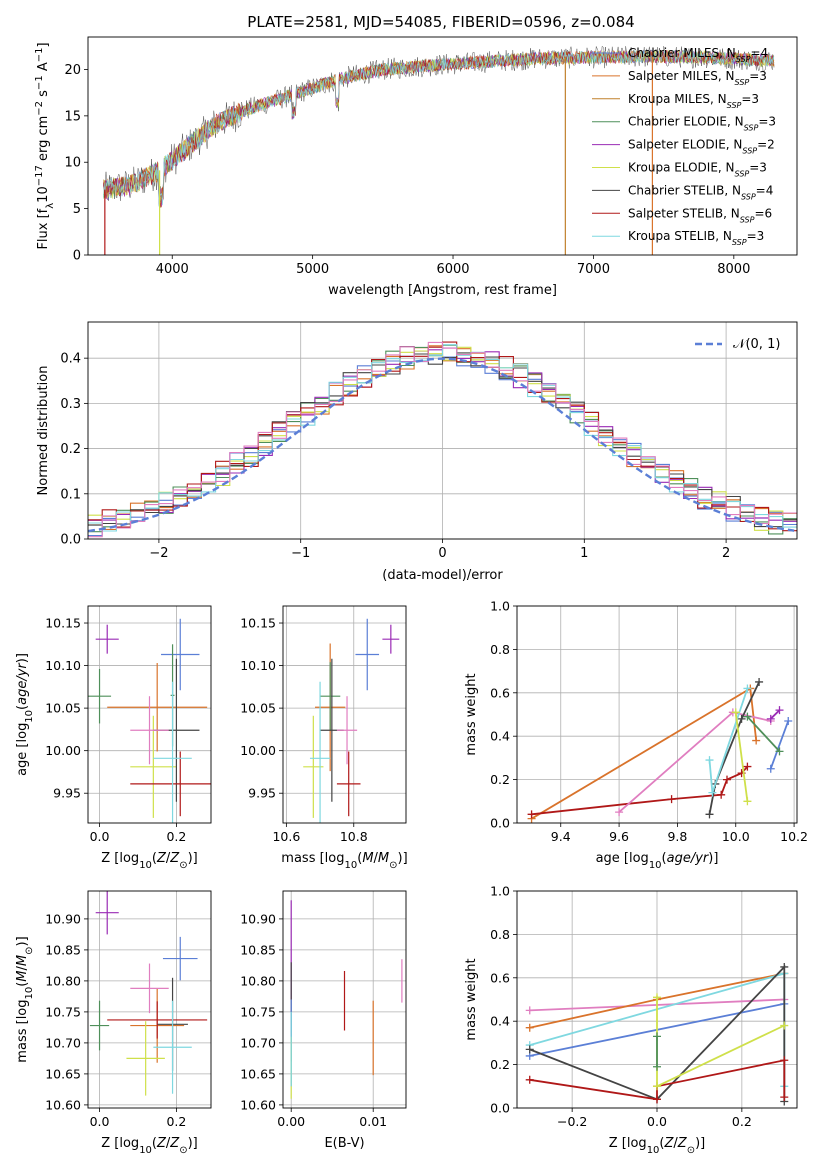 This screenshot has width=819, height=1170. I want to click on y-axis-label: Normed distribution, so click(43, 431).